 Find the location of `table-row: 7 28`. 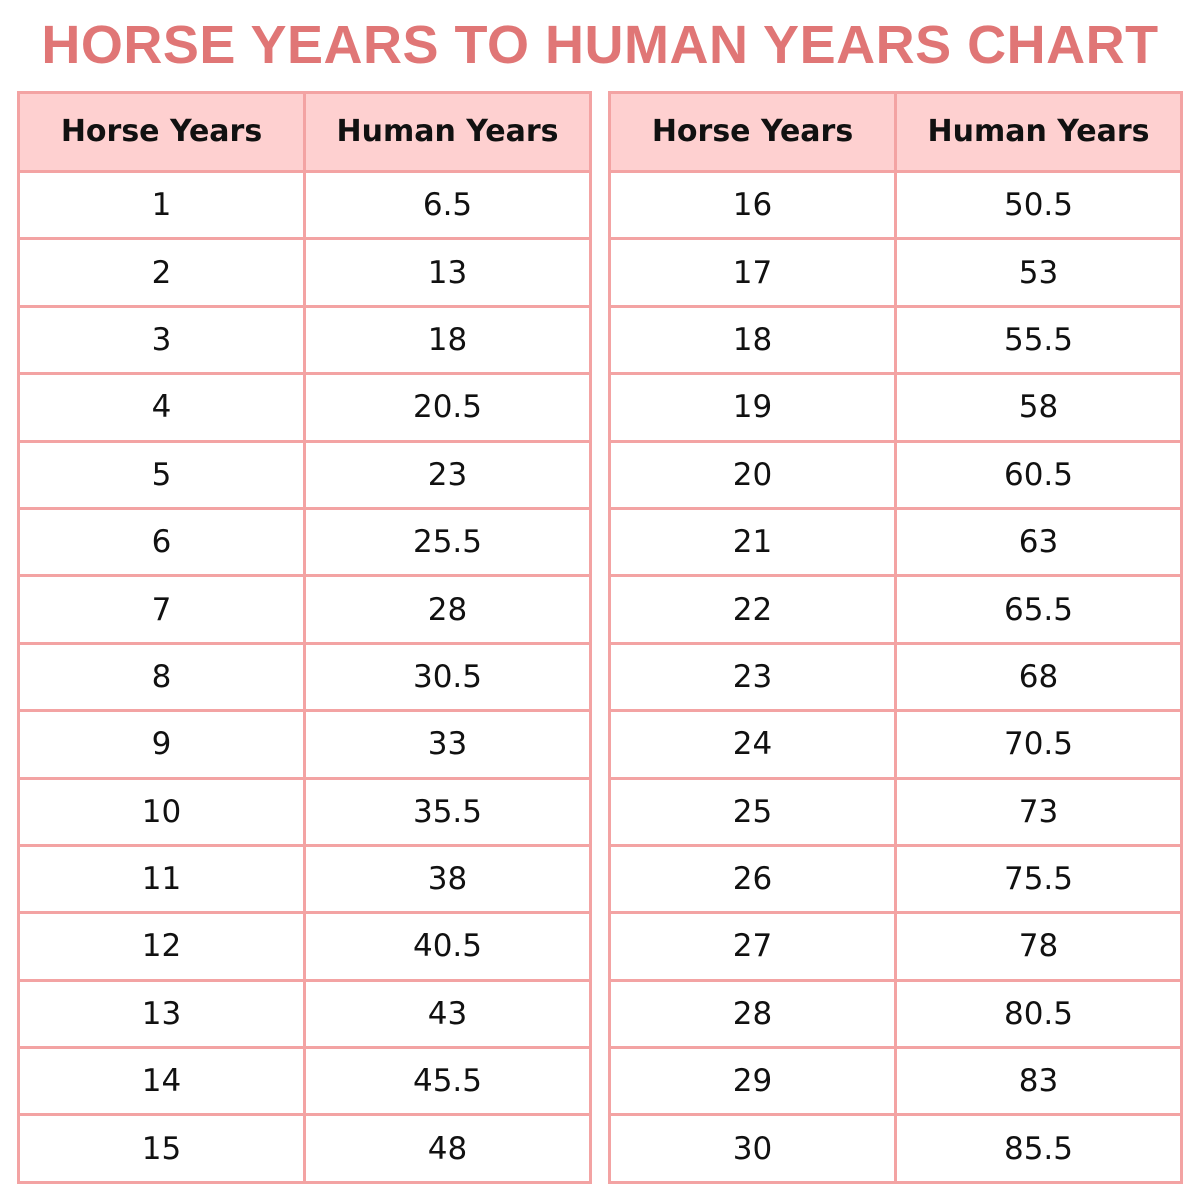

table-row: 7 28 is located at coordinates (304, 609).